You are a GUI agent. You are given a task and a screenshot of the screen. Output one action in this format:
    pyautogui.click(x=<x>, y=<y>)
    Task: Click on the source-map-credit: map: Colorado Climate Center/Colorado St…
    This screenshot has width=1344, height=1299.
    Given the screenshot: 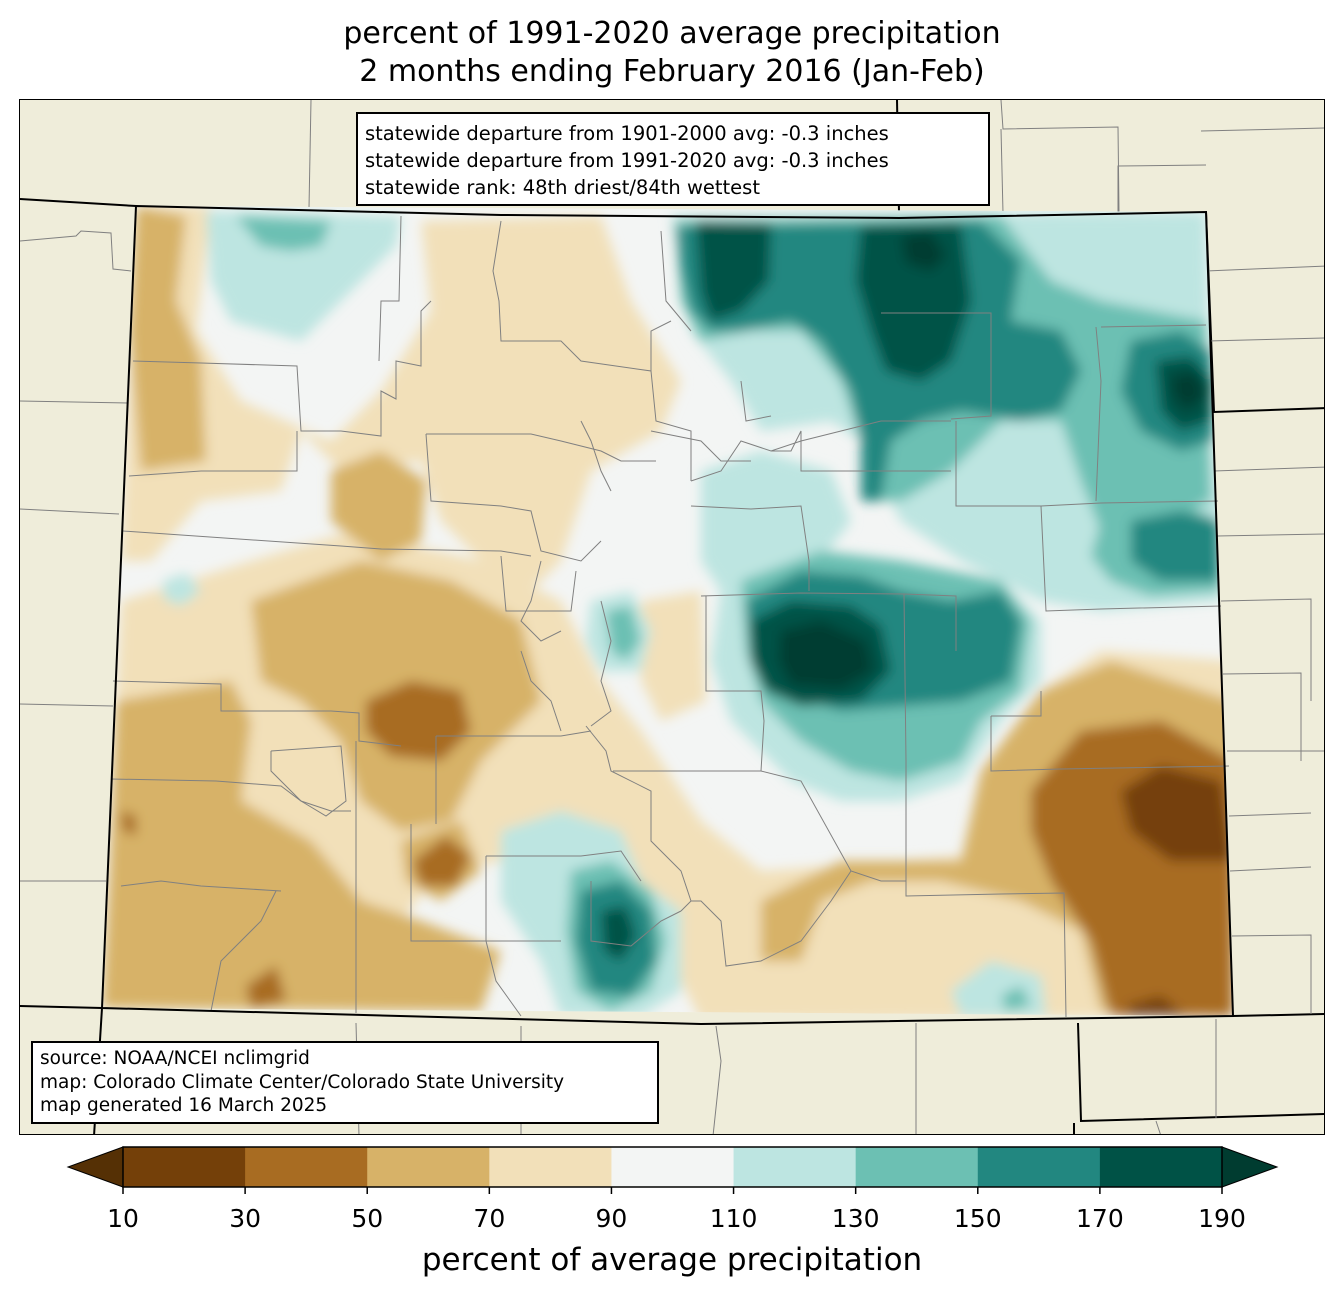 What is the action you would take?
    pyautogui.click(x=302, y=1082)
    